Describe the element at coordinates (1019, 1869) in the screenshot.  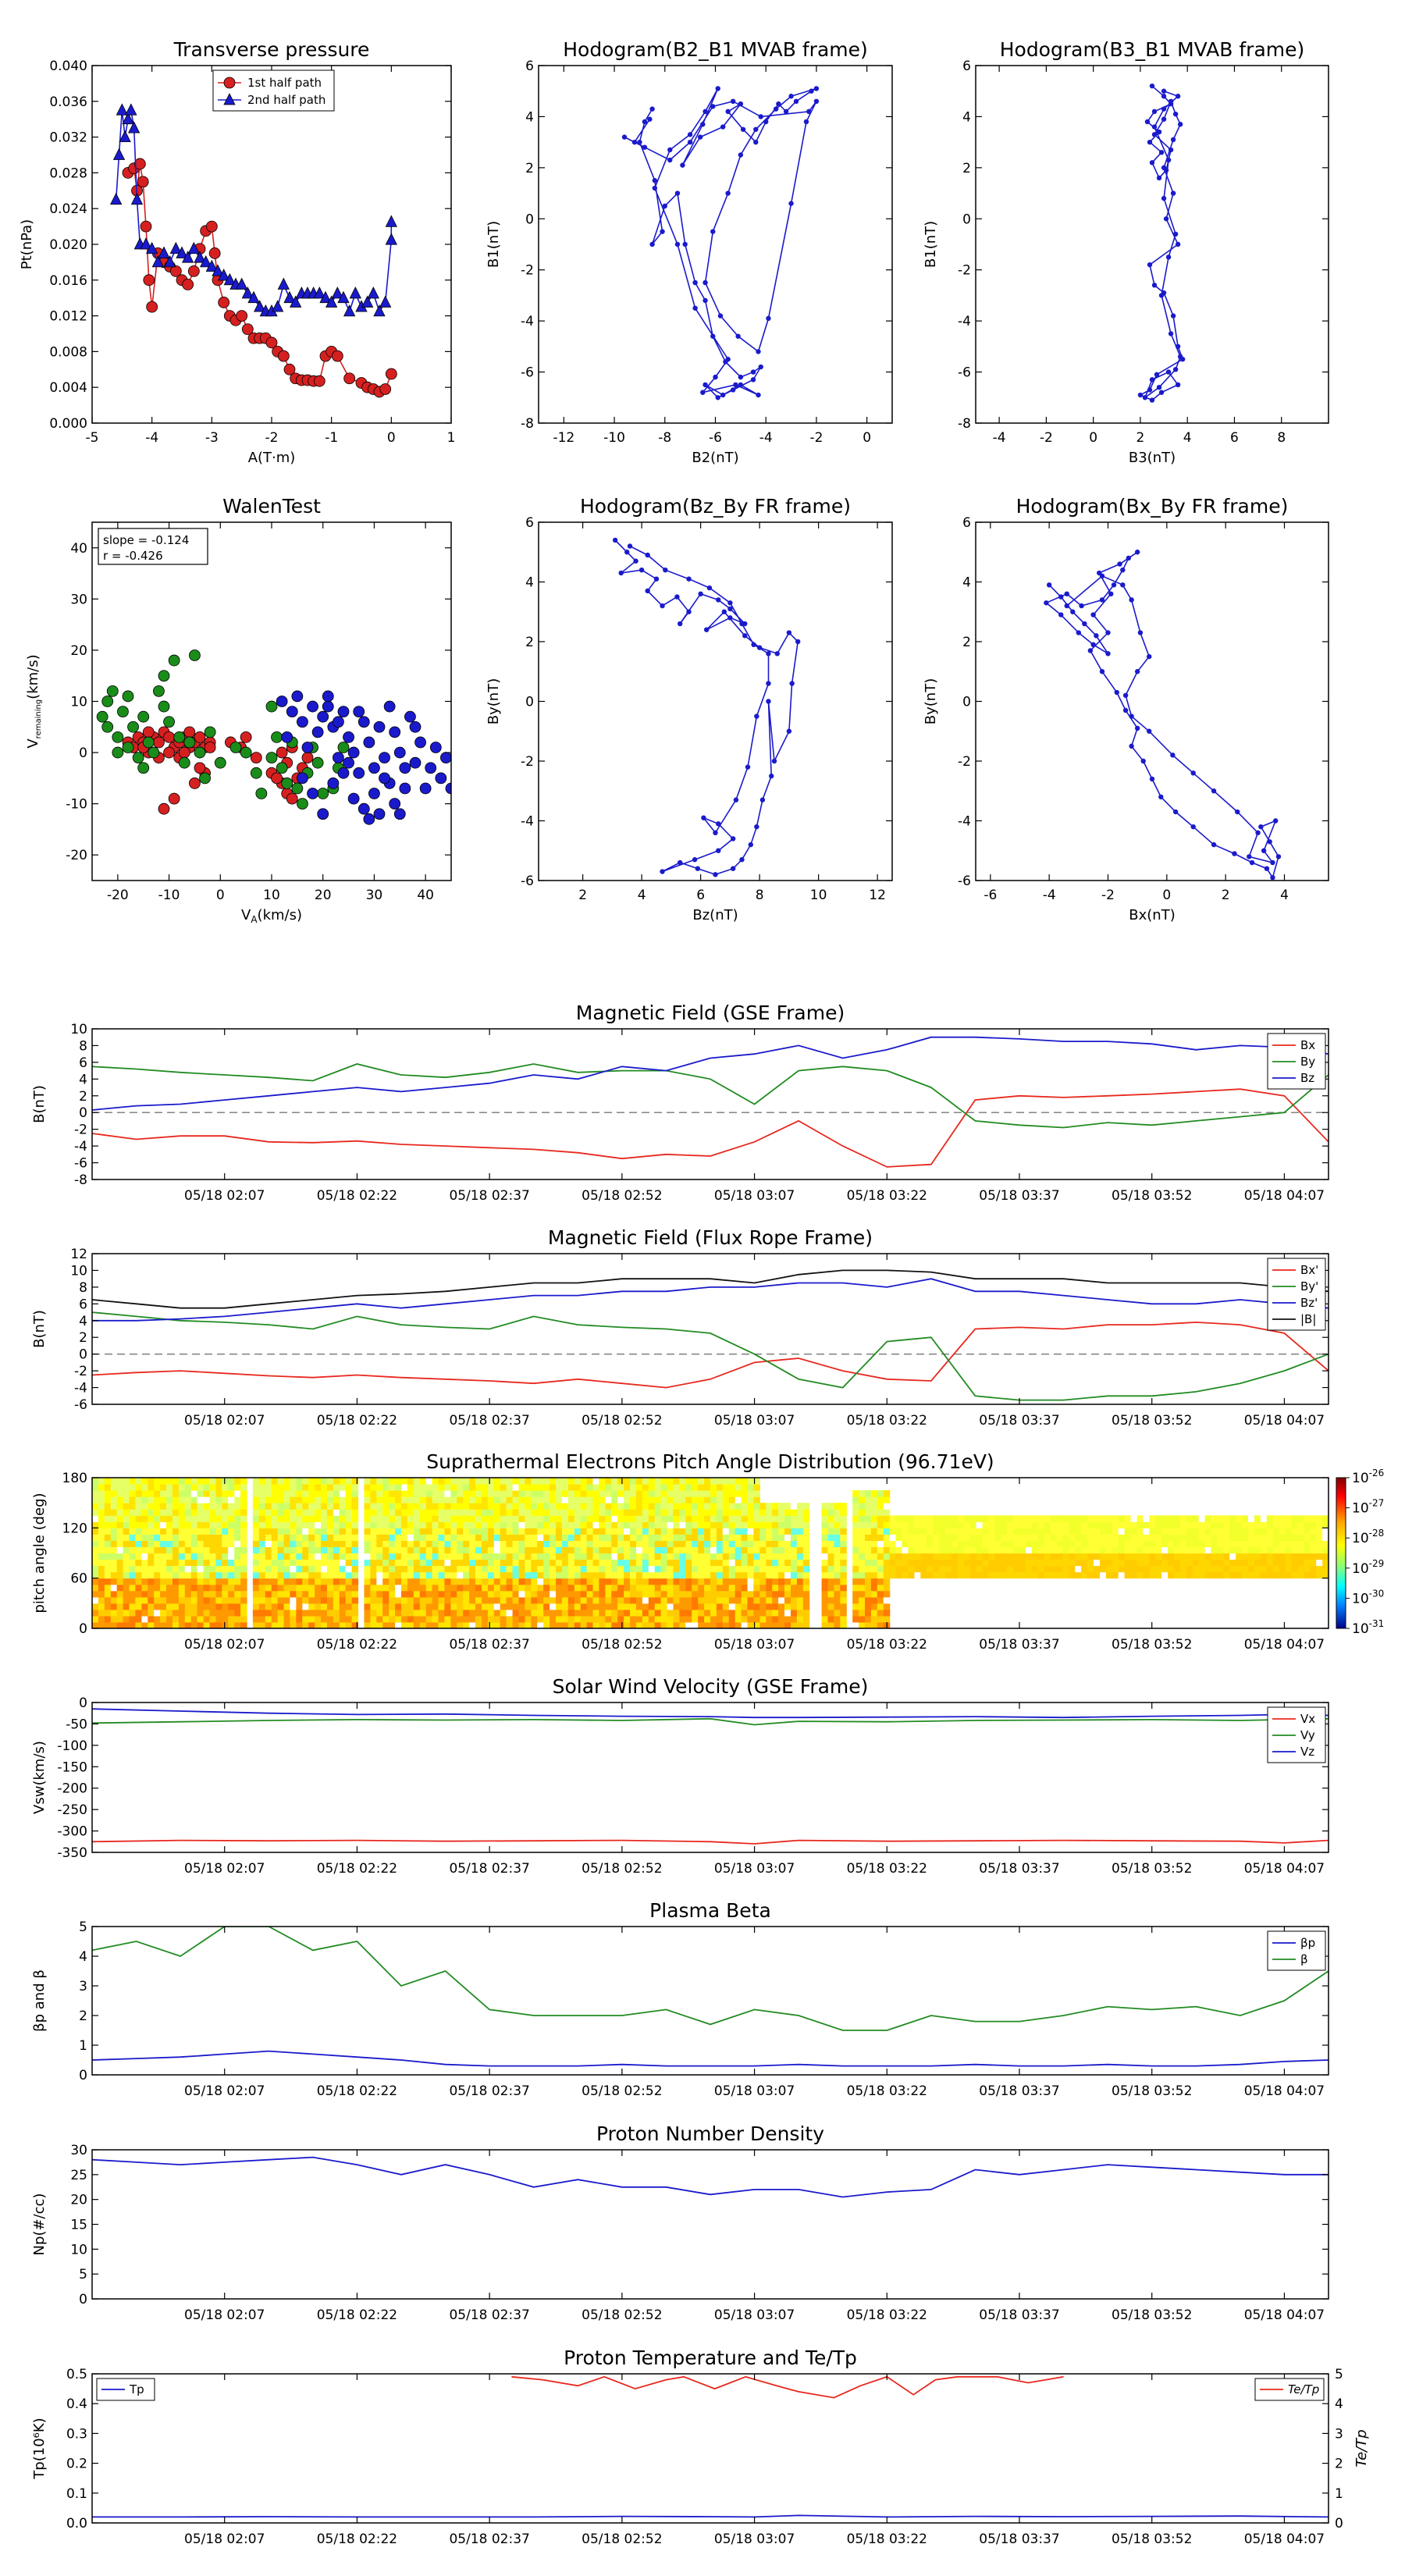
I see `xtick-label: 05/18 03:37` at that location.